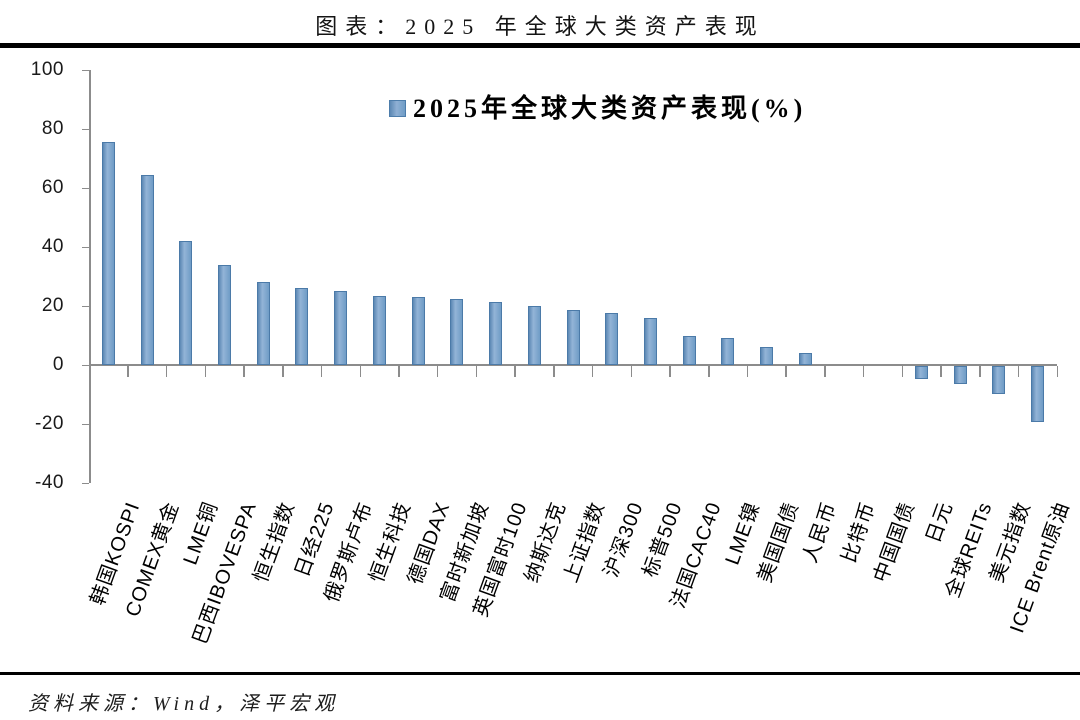 This screenshot has width=1080, height=720. I want to click on y-axis-line, so click(90, 276).